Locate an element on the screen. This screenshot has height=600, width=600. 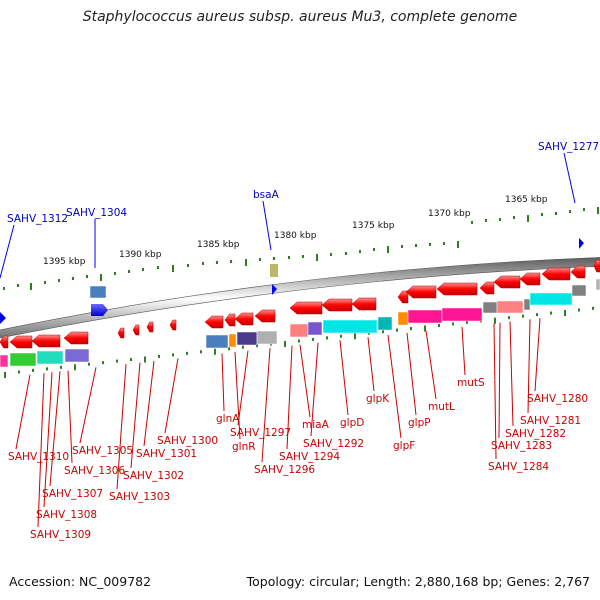
gene-label-SAHV_1312: SAHV_1312 is located at coordinates (37, 219).